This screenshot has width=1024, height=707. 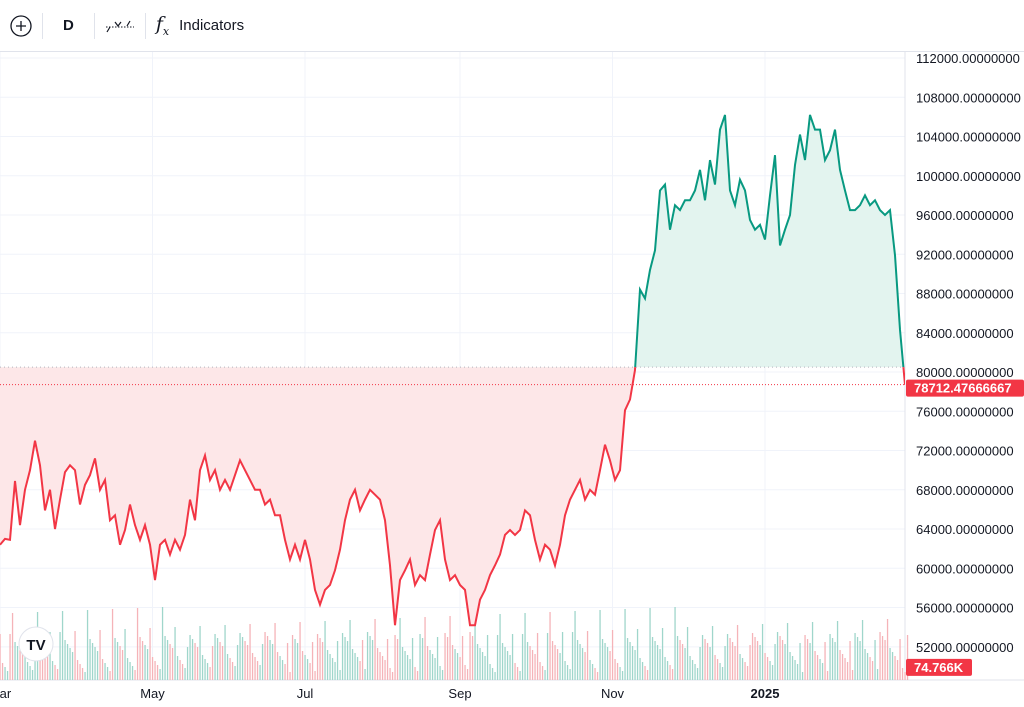 What do you see at coordinates (459, 693) in the screenshot?
I see `x-tick-label: Sep` at bounding box center [459, 693].